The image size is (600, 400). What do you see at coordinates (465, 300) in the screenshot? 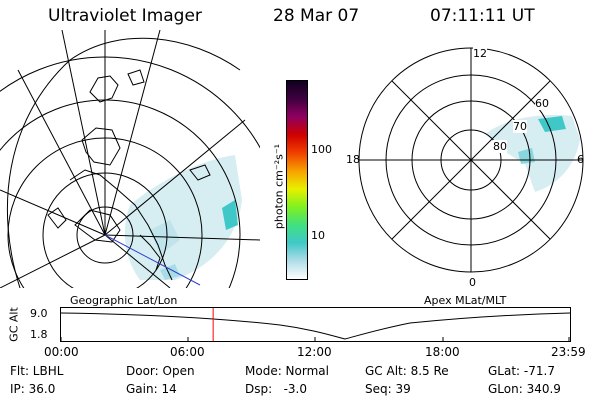
I see `apex-label: Apex MLat/MLT` at bounding box center [465, 300].